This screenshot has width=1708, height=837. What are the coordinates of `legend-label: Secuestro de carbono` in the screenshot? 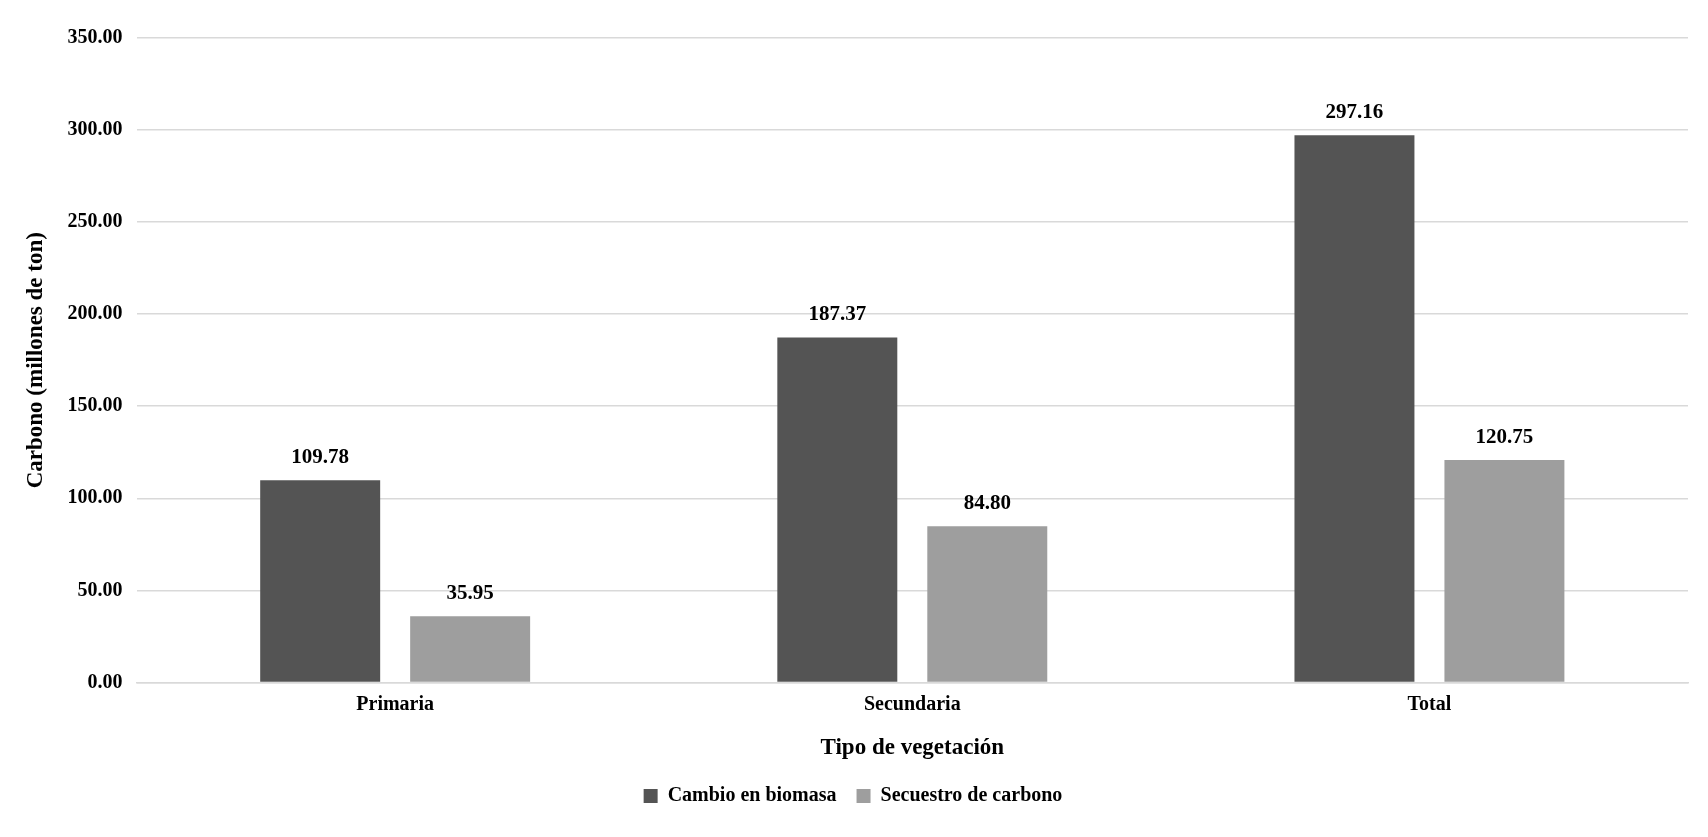 It's located at (971, 794).